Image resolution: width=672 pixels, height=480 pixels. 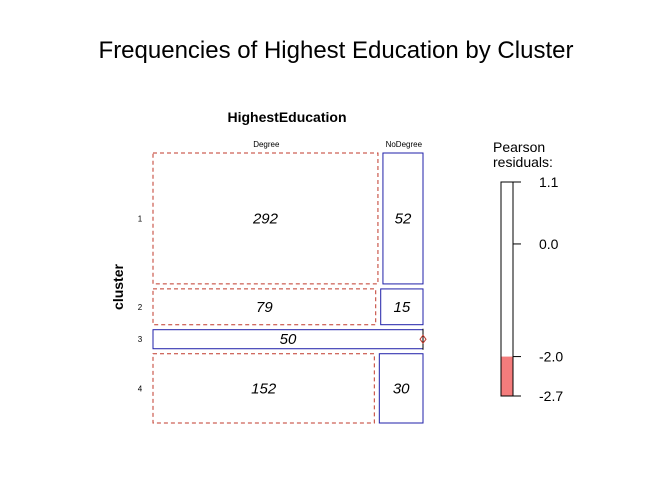 I want to click on legend-shaded-band, so click(x=507, y=376).